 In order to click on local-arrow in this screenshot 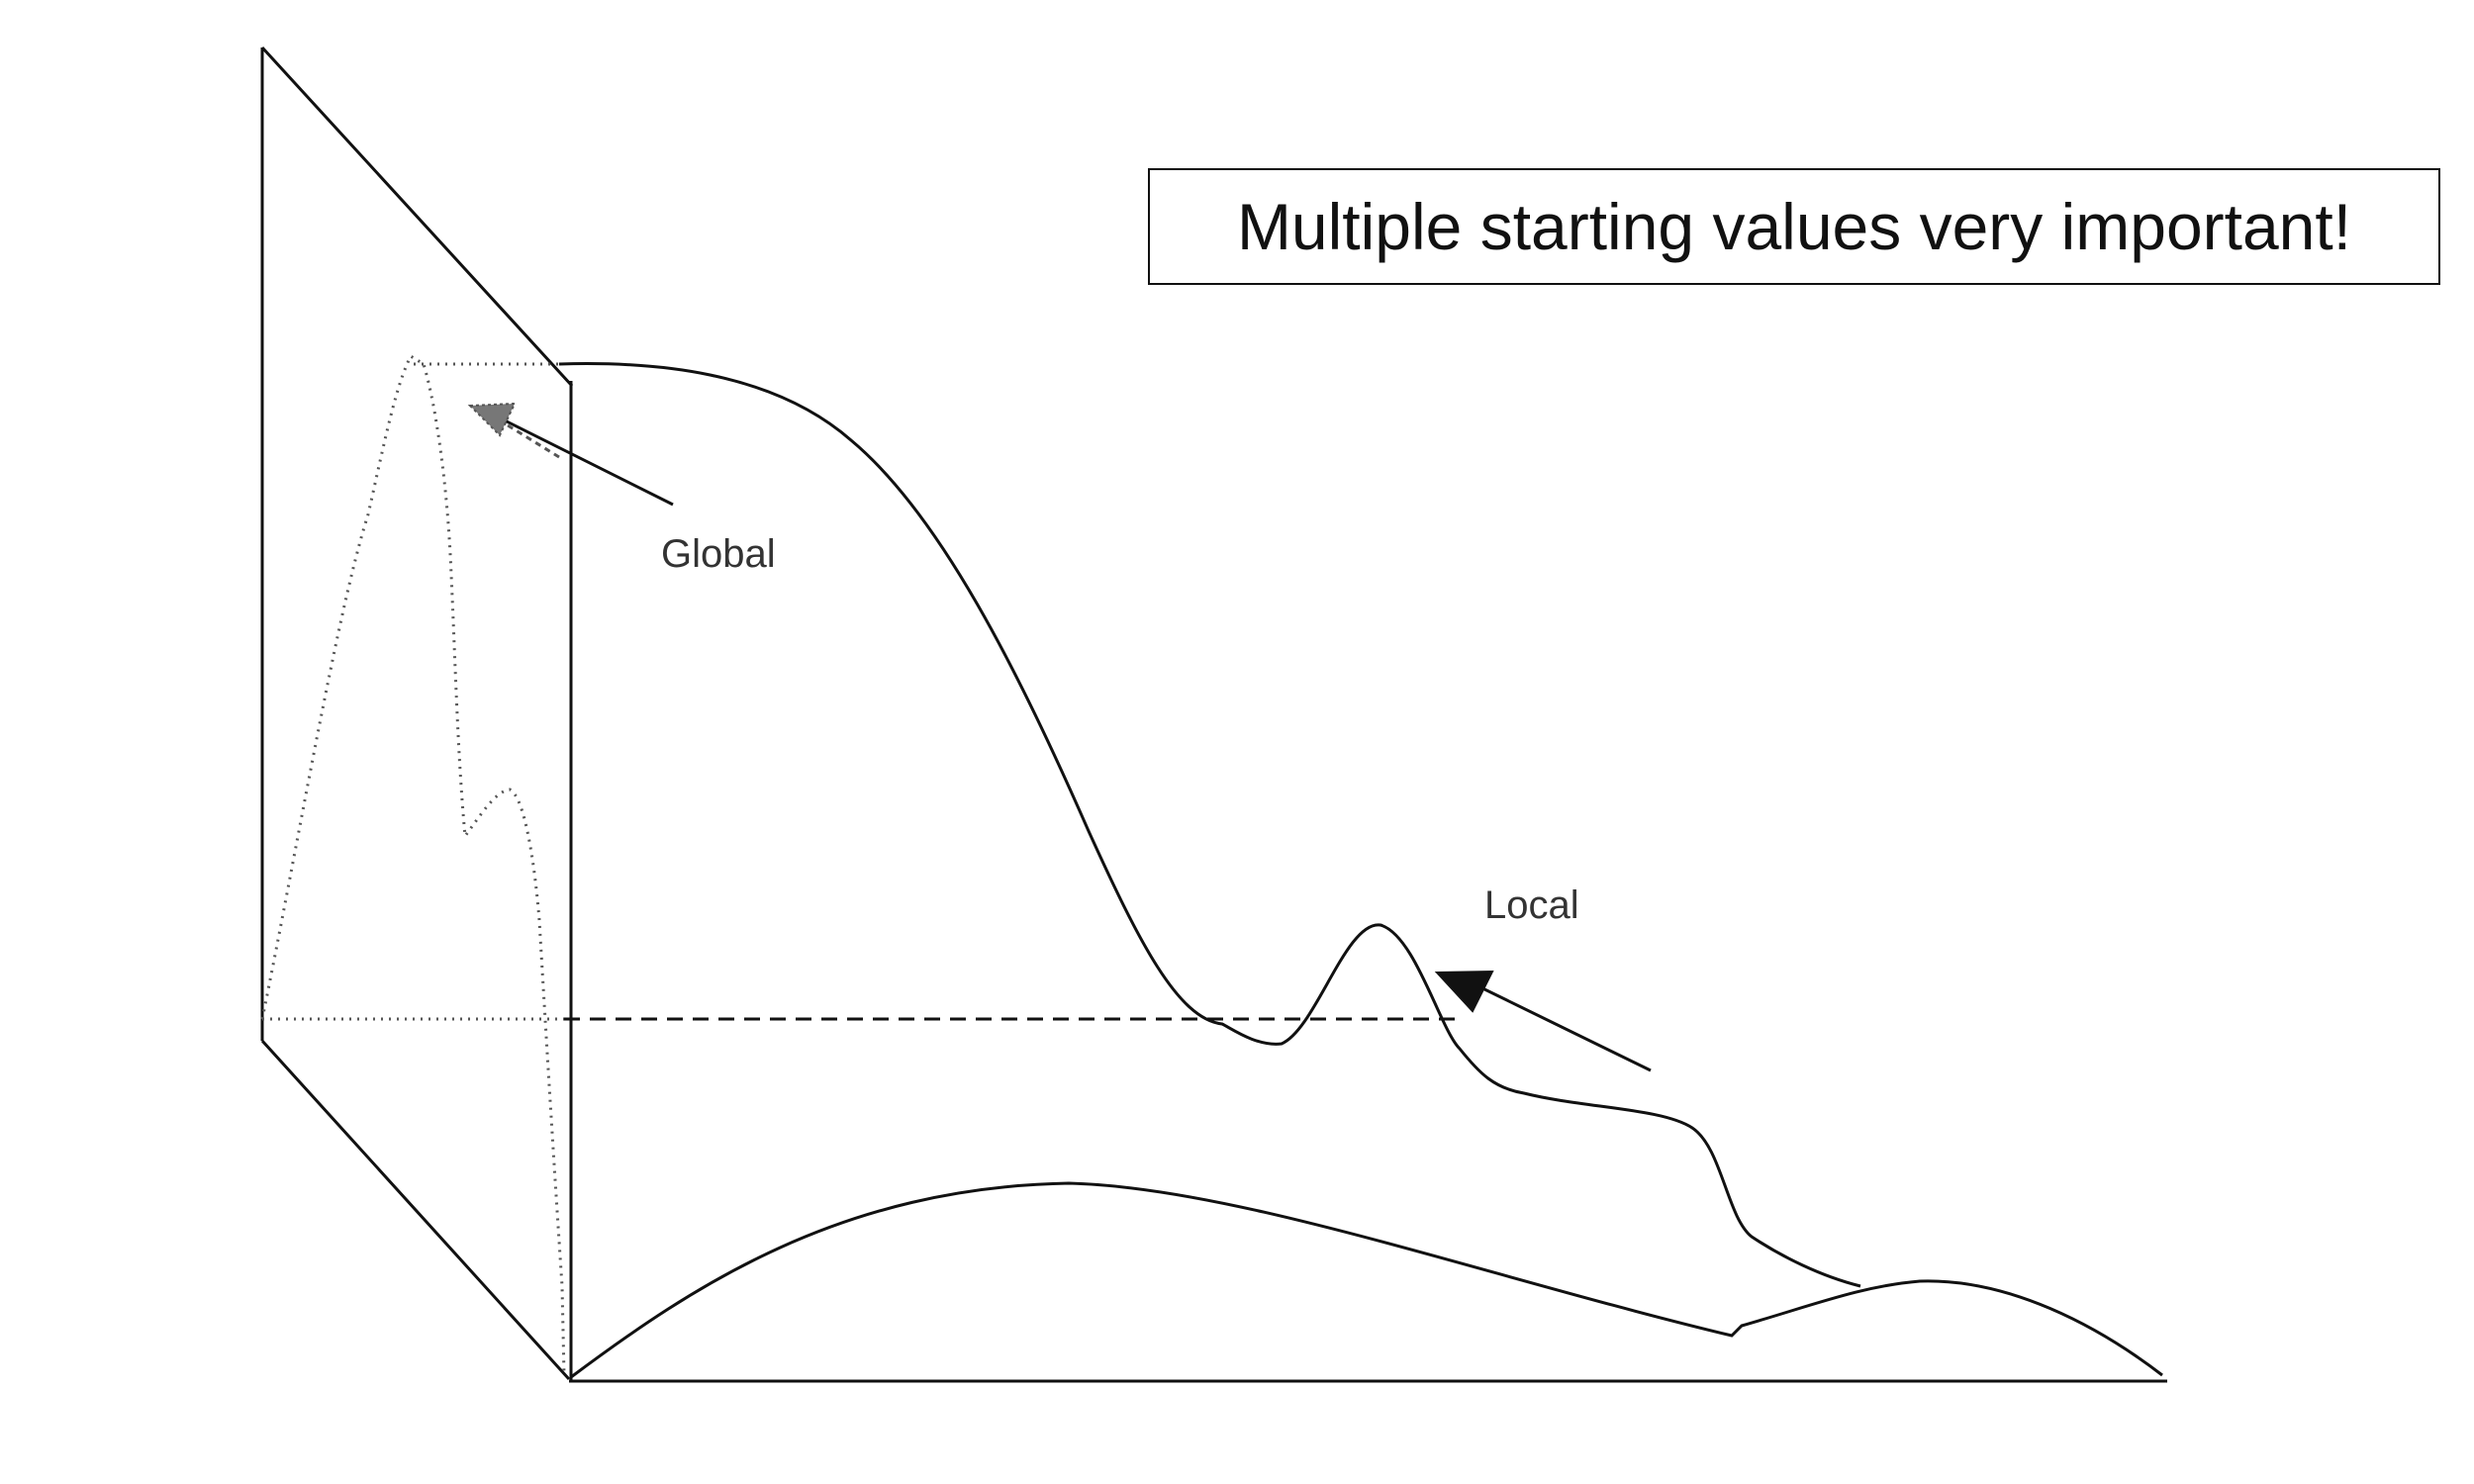, I will do `click(1543, 1021)`.